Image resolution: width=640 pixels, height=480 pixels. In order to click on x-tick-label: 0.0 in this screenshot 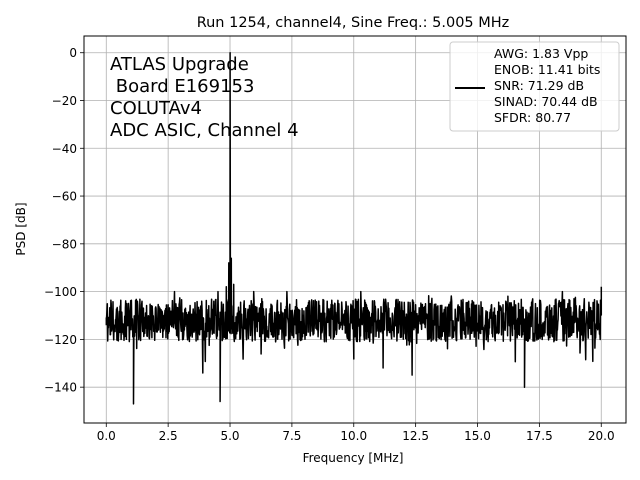, I will do `click(106, 436)`.